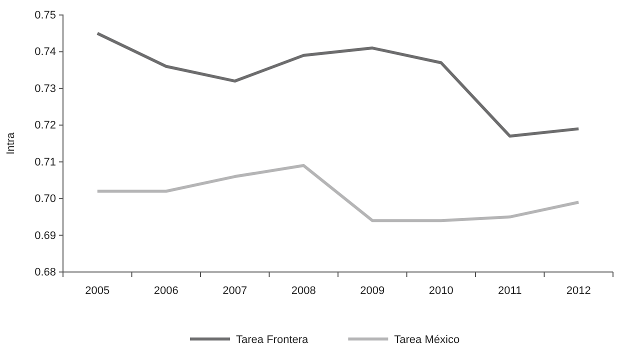 The height and width of the screenshot is (351, 617). What do you see at coordinates (97, 290) in the screenshot?
I see `x-tick-label: 2005` at bounding box center [97, 290].